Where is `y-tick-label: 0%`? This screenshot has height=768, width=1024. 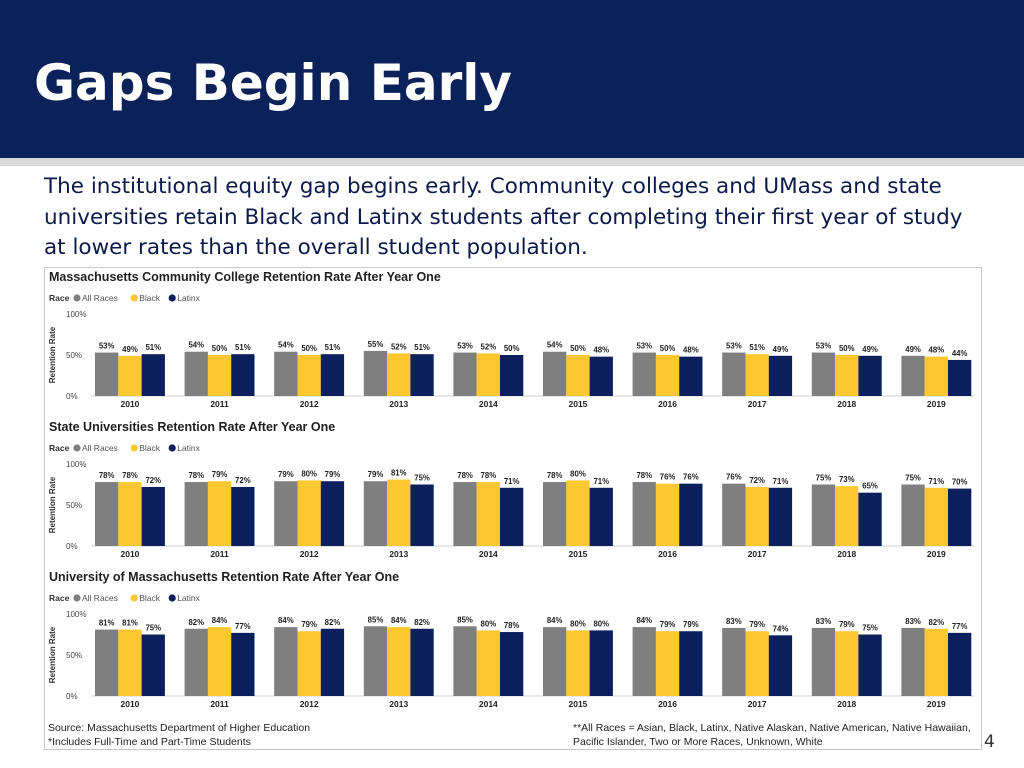 y-tick-label: 0% is located at coordinates (72, 546).